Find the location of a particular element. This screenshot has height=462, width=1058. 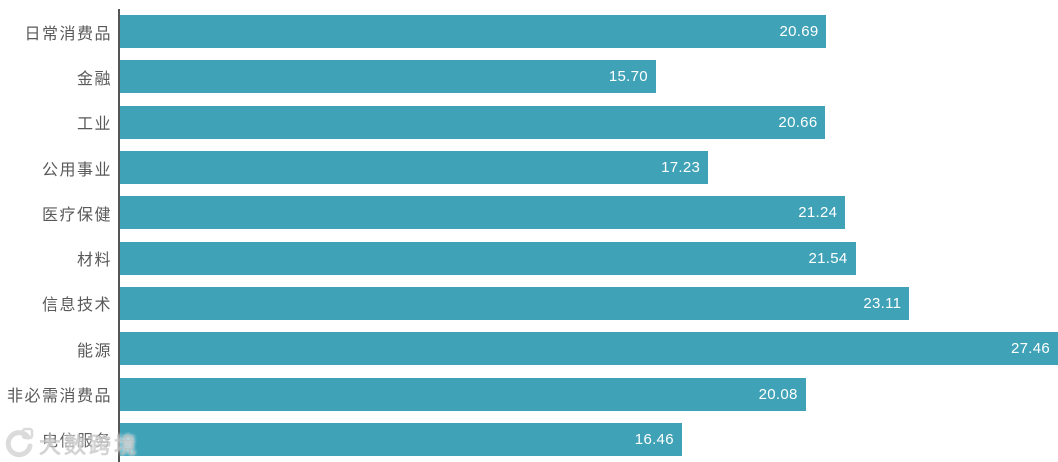

bar-track: 20.66 is located at coordinates (588, 122).